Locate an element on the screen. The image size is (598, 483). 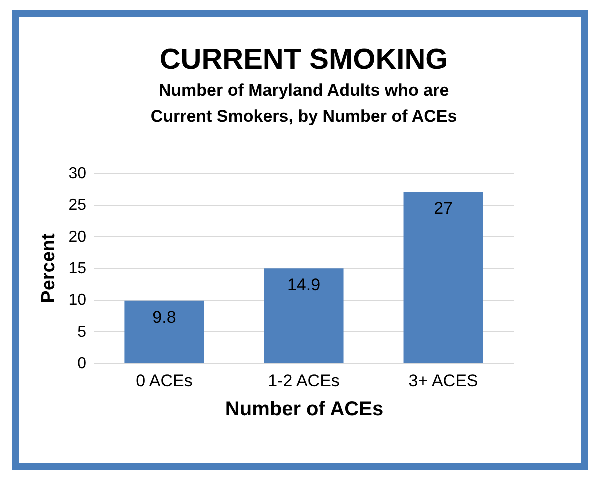
data-label: 14.9 is located at coordinates (304, 285).